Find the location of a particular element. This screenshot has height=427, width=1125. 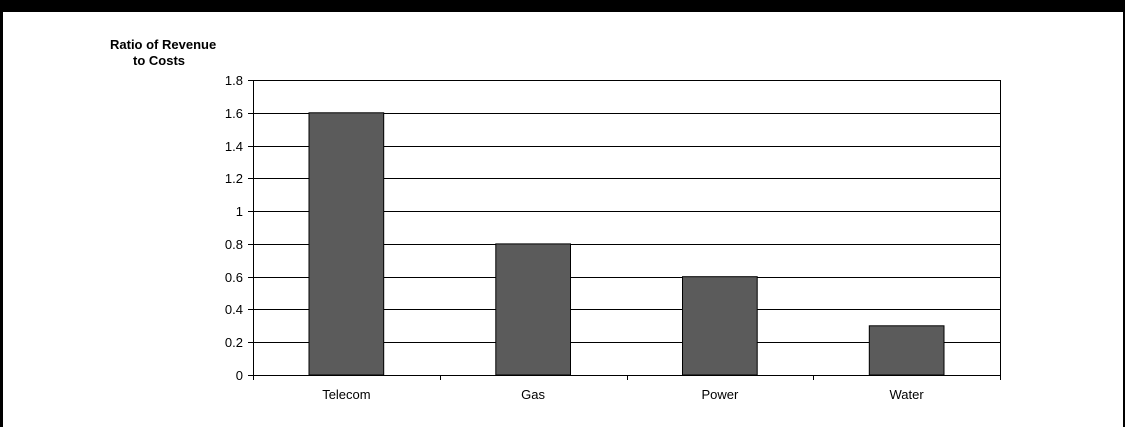

y-tick-label: 0.2 is located at coordinates (234, 342).